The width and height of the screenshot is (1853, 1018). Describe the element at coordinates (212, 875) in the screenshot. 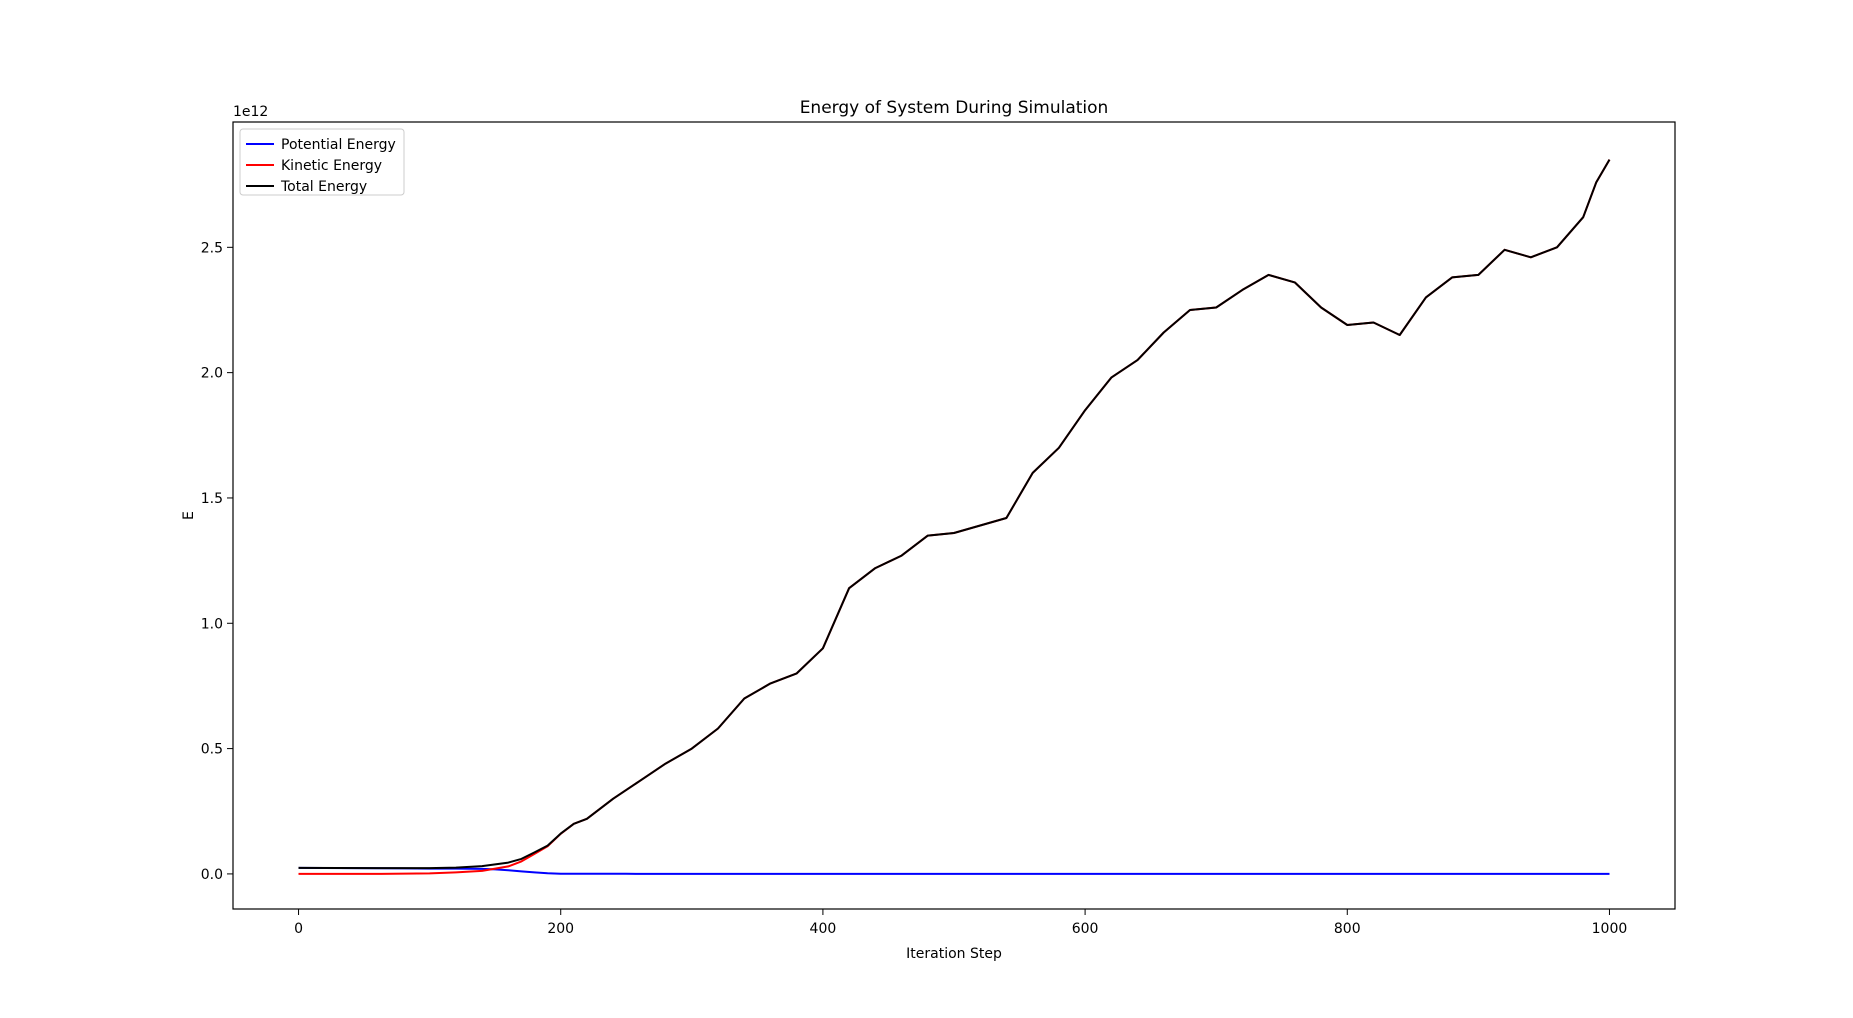

I see `y-tick-label: 0.0` at that location.